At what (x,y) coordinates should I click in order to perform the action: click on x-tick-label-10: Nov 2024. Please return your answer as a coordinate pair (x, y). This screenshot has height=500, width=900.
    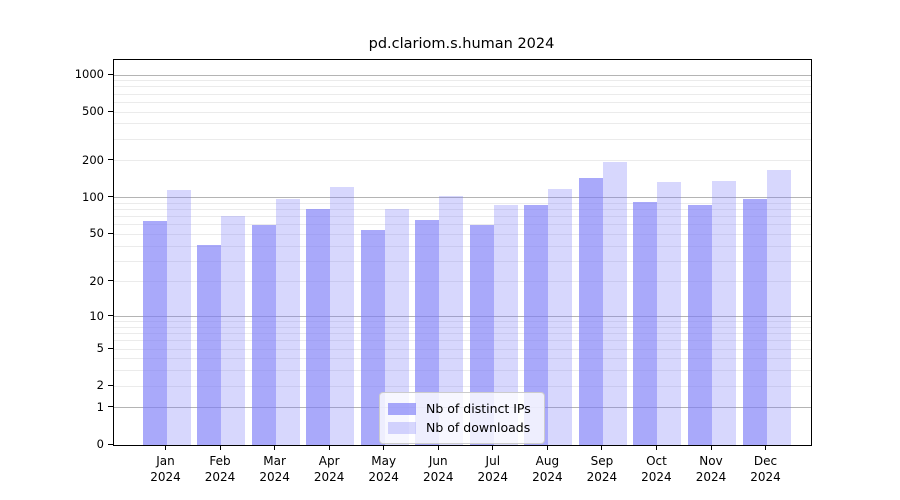
    Looking at the image, I should click on (711, 469).